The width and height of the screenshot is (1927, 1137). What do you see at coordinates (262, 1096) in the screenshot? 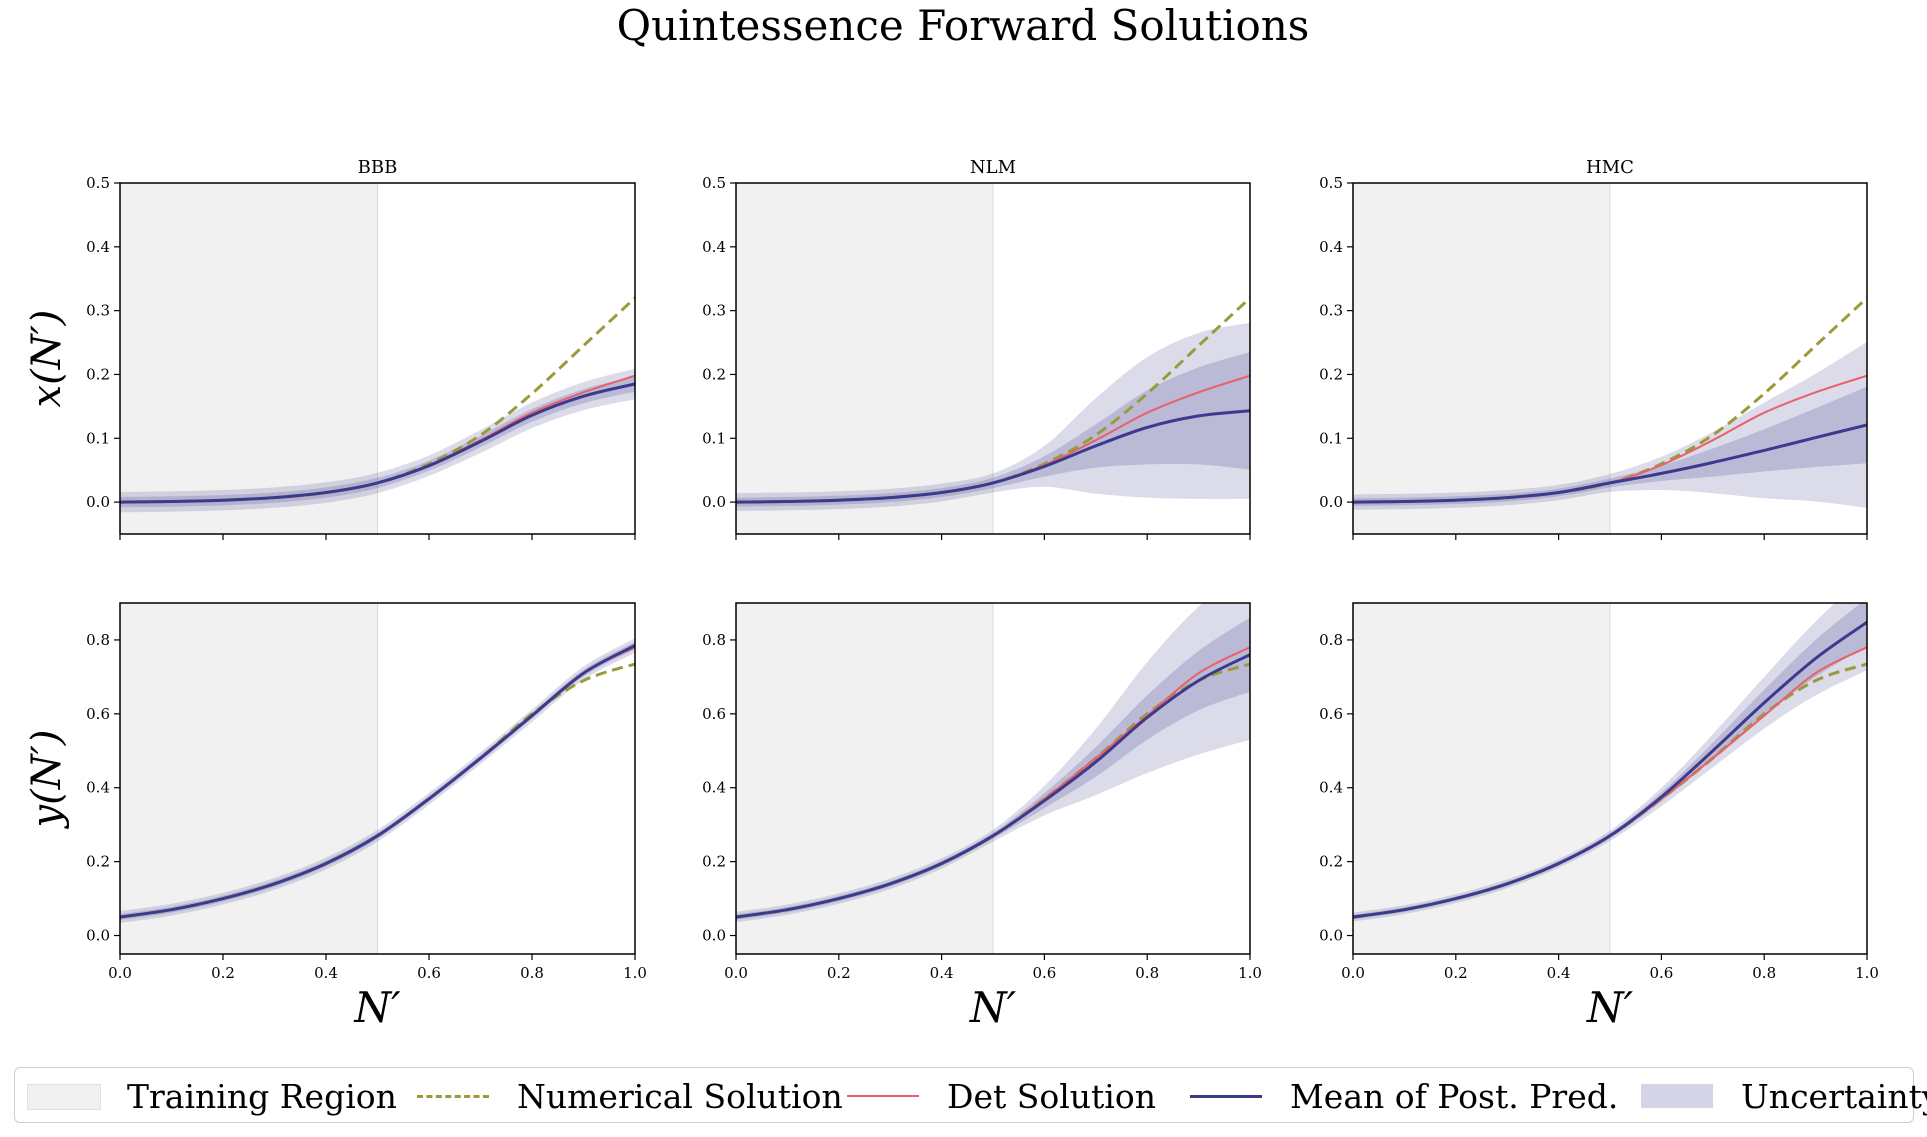
I see `legend-label-training: Training Region` at bounding box center [262, 1096].